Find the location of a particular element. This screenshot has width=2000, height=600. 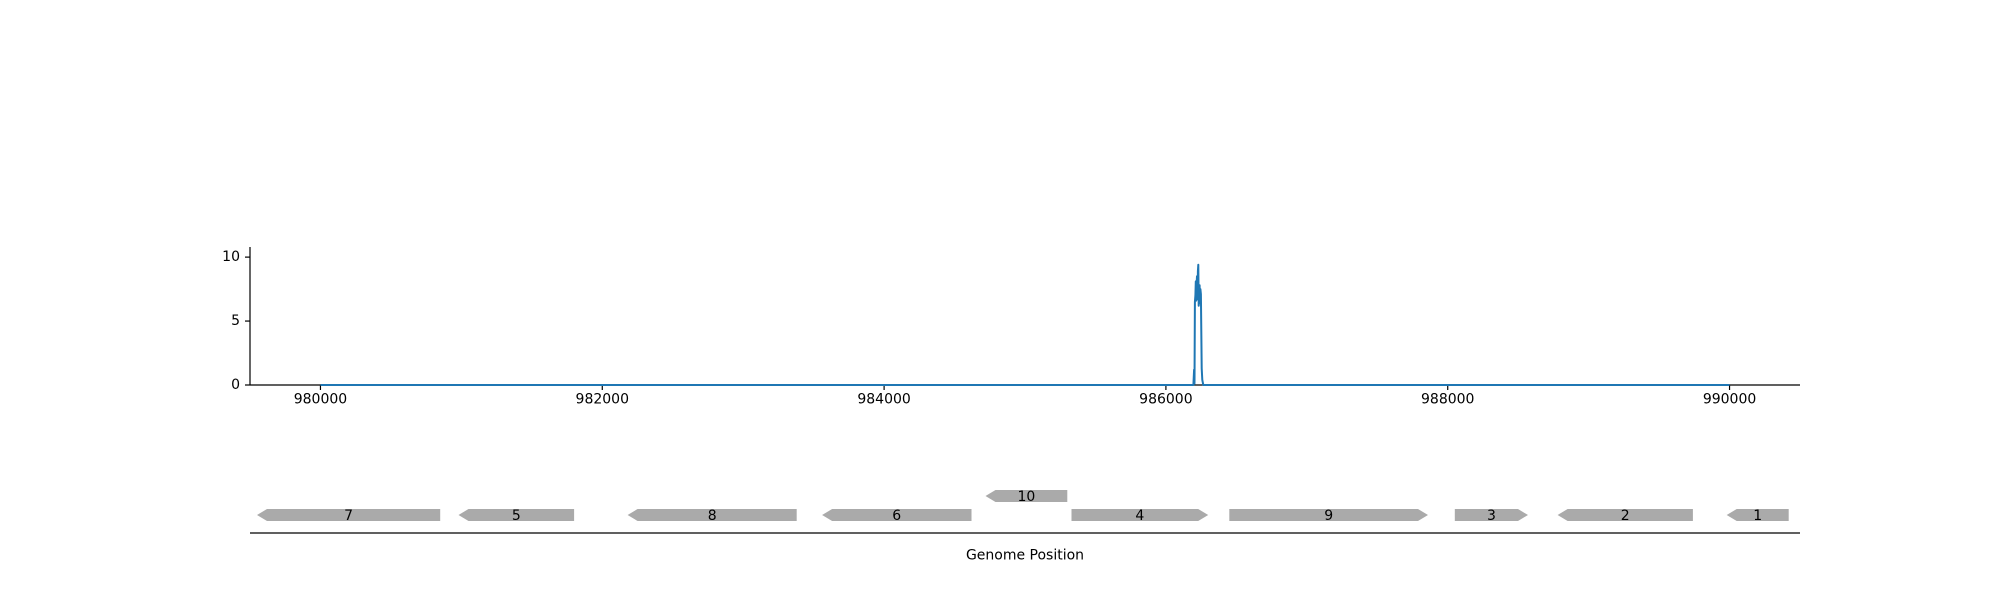

gene-label: 7 is located at coordinates (348, 516).